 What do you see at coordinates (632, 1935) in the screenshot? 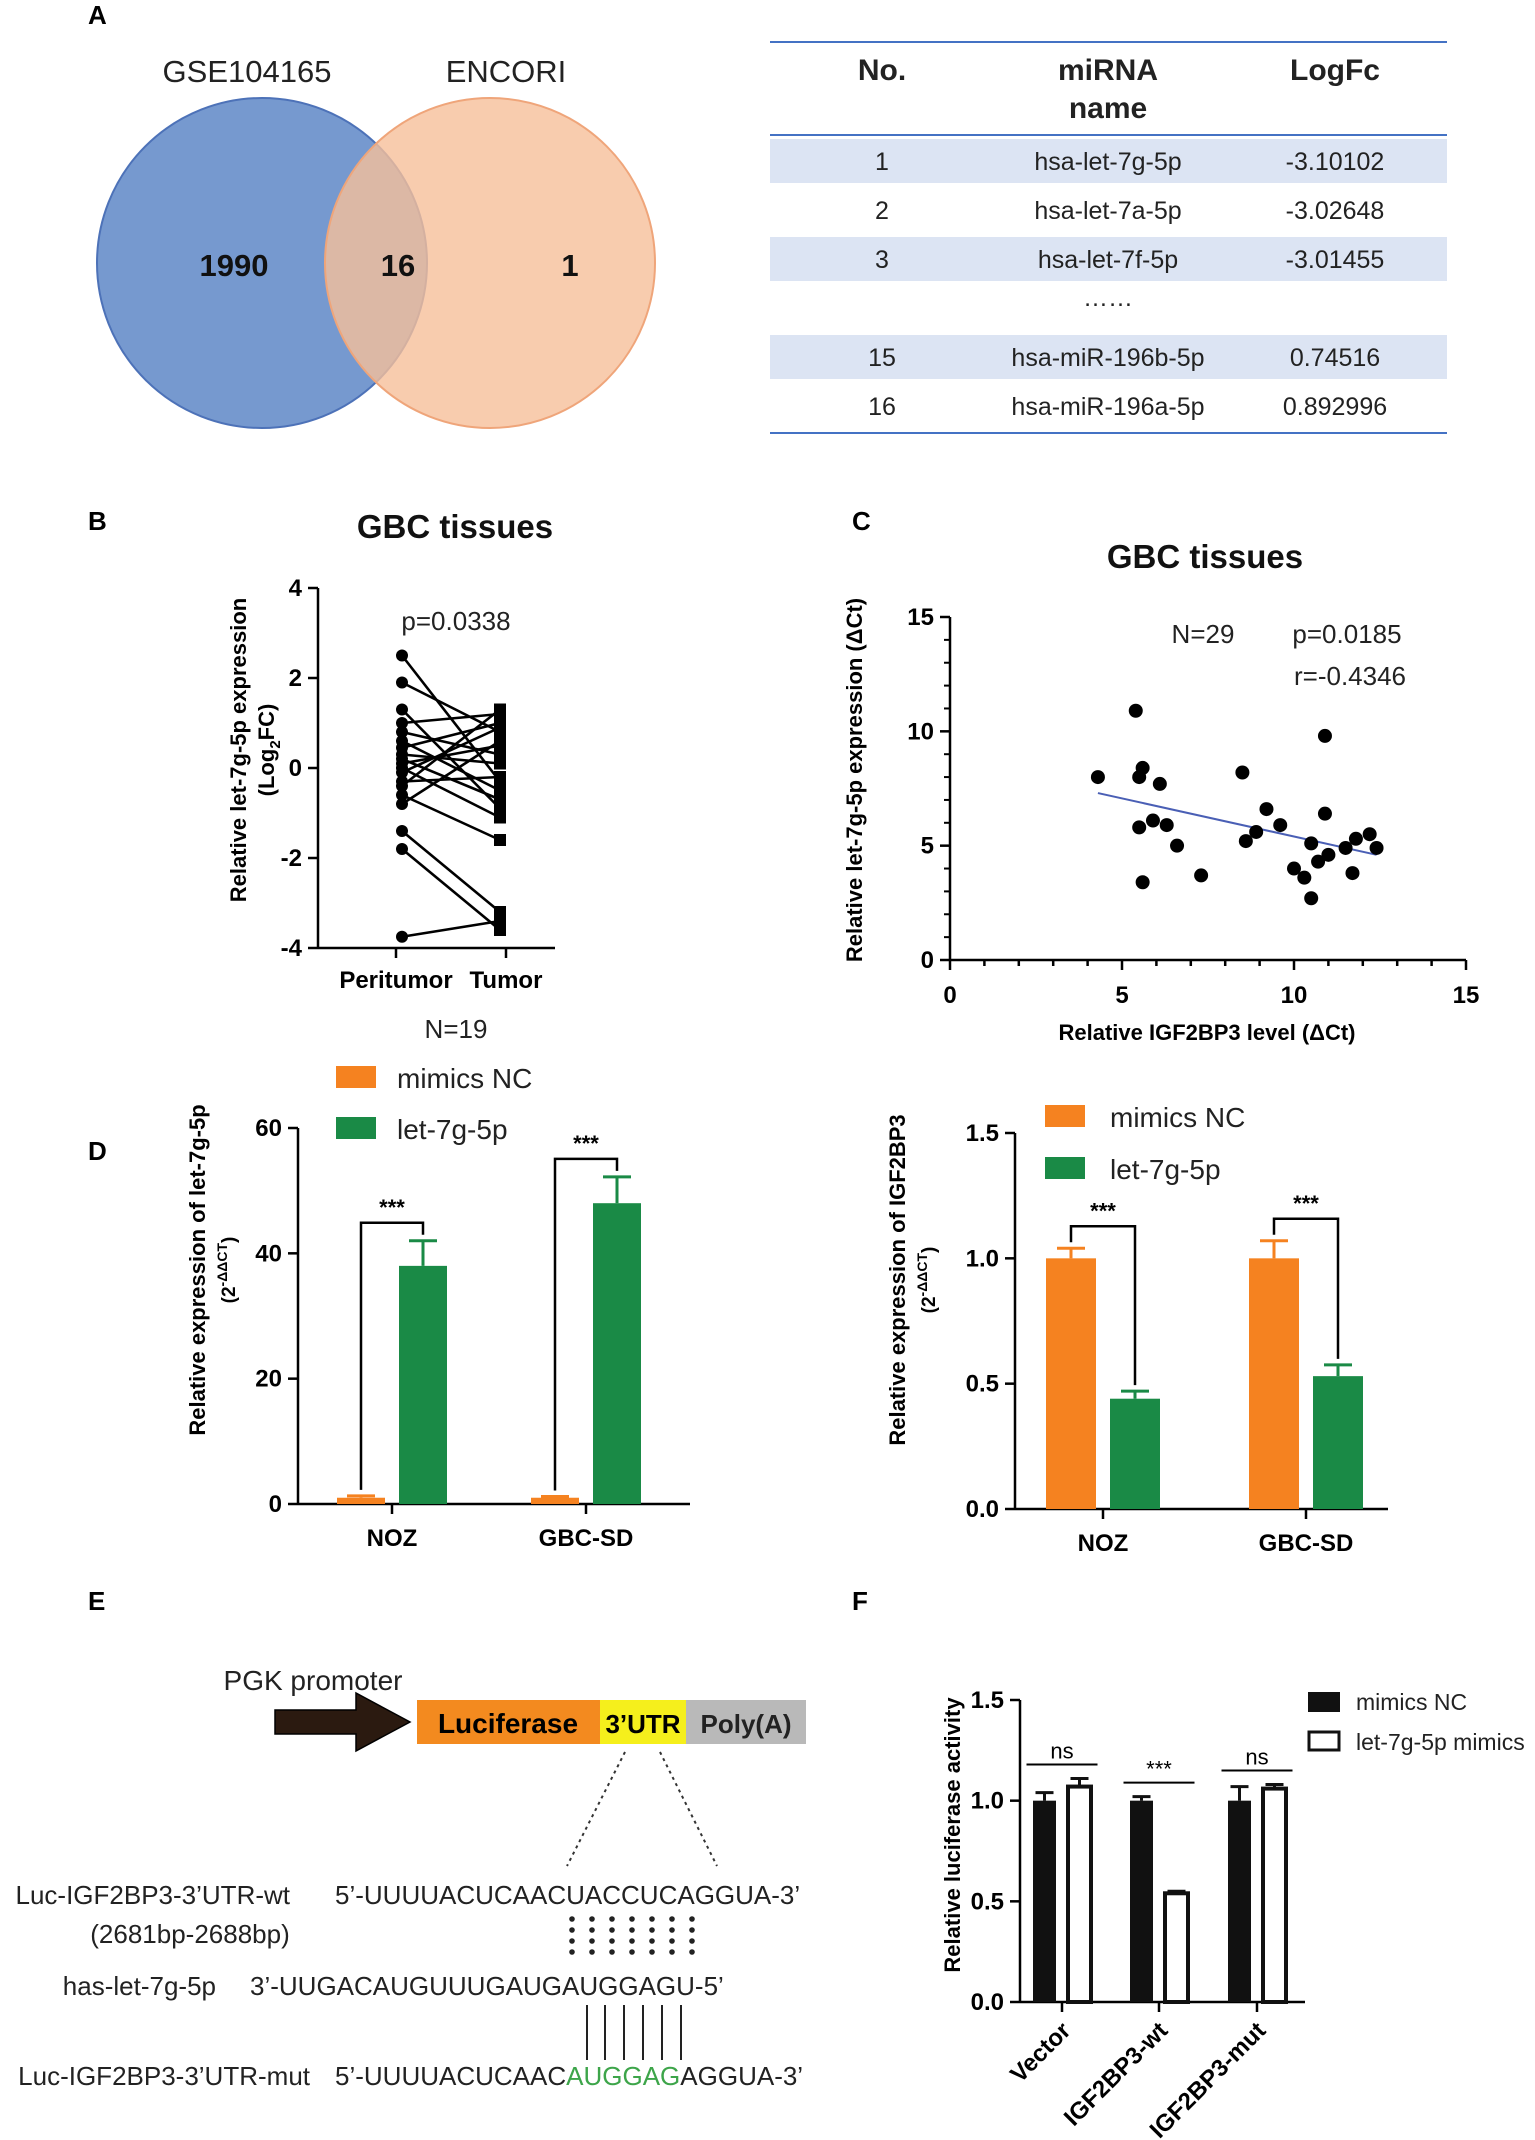
I see `base-pair-dots` at bounding box center [632, 1935].